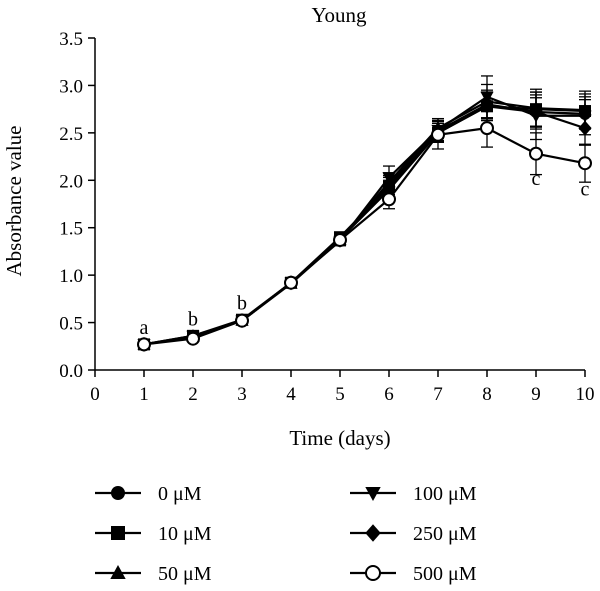 Image resolution: width=600 pixels, height=591 pixels. What do you see at coordinates (144, 328) in the screenshot?
I see `annotation-label: a` at bounding box center [144, 328].